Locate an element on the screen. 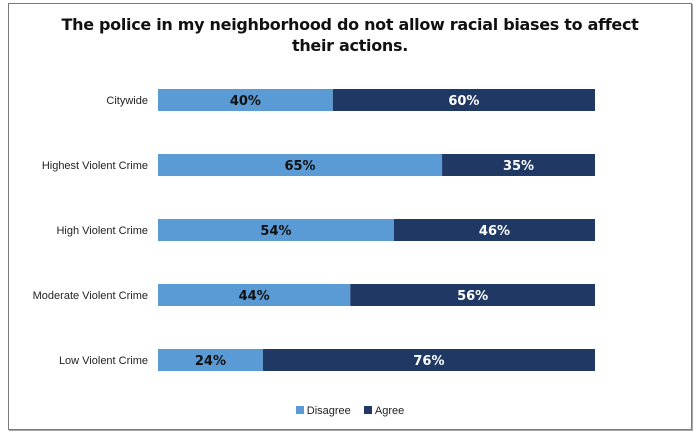 The height and width of the screenshot is (435, 700). bar-disagree-citywide is located at coordinates (245, 100).